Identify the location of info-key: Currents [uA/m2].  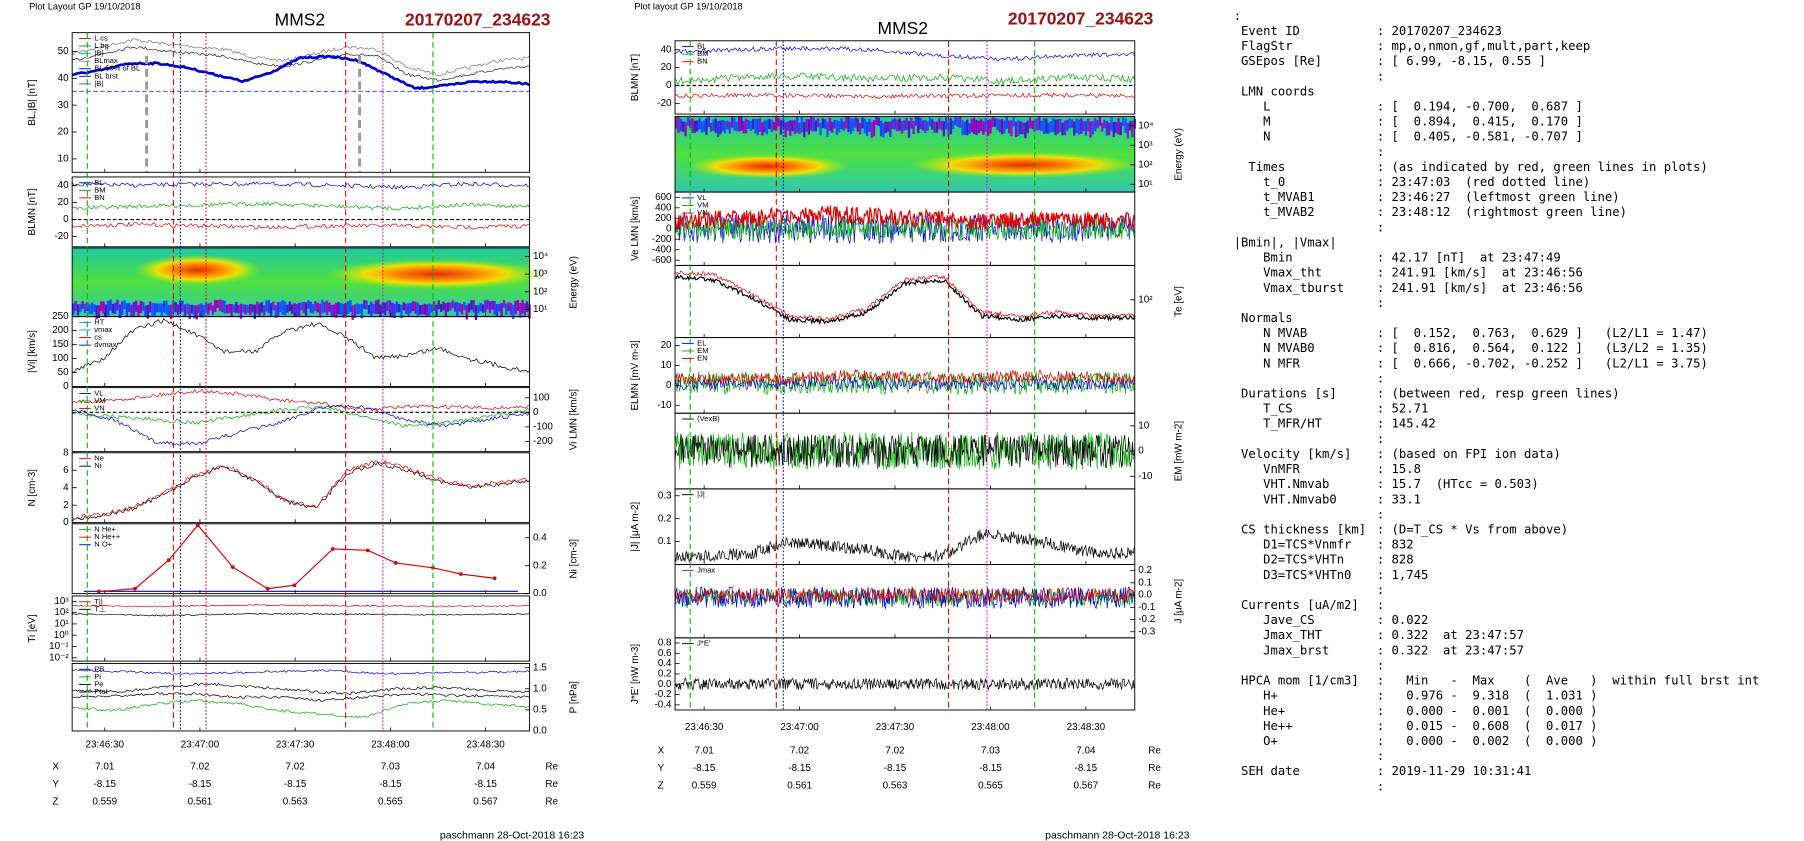
(1296, 605).